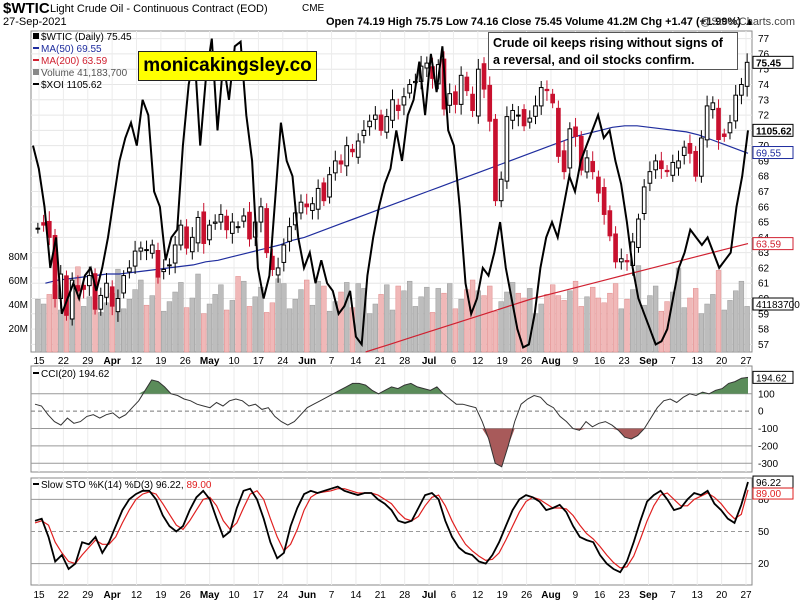 The image size is (803, 606). What do you see at coordinates (773, 377) in the screenshot?
I see `cci-value-box` at bounding box center [773, 377].